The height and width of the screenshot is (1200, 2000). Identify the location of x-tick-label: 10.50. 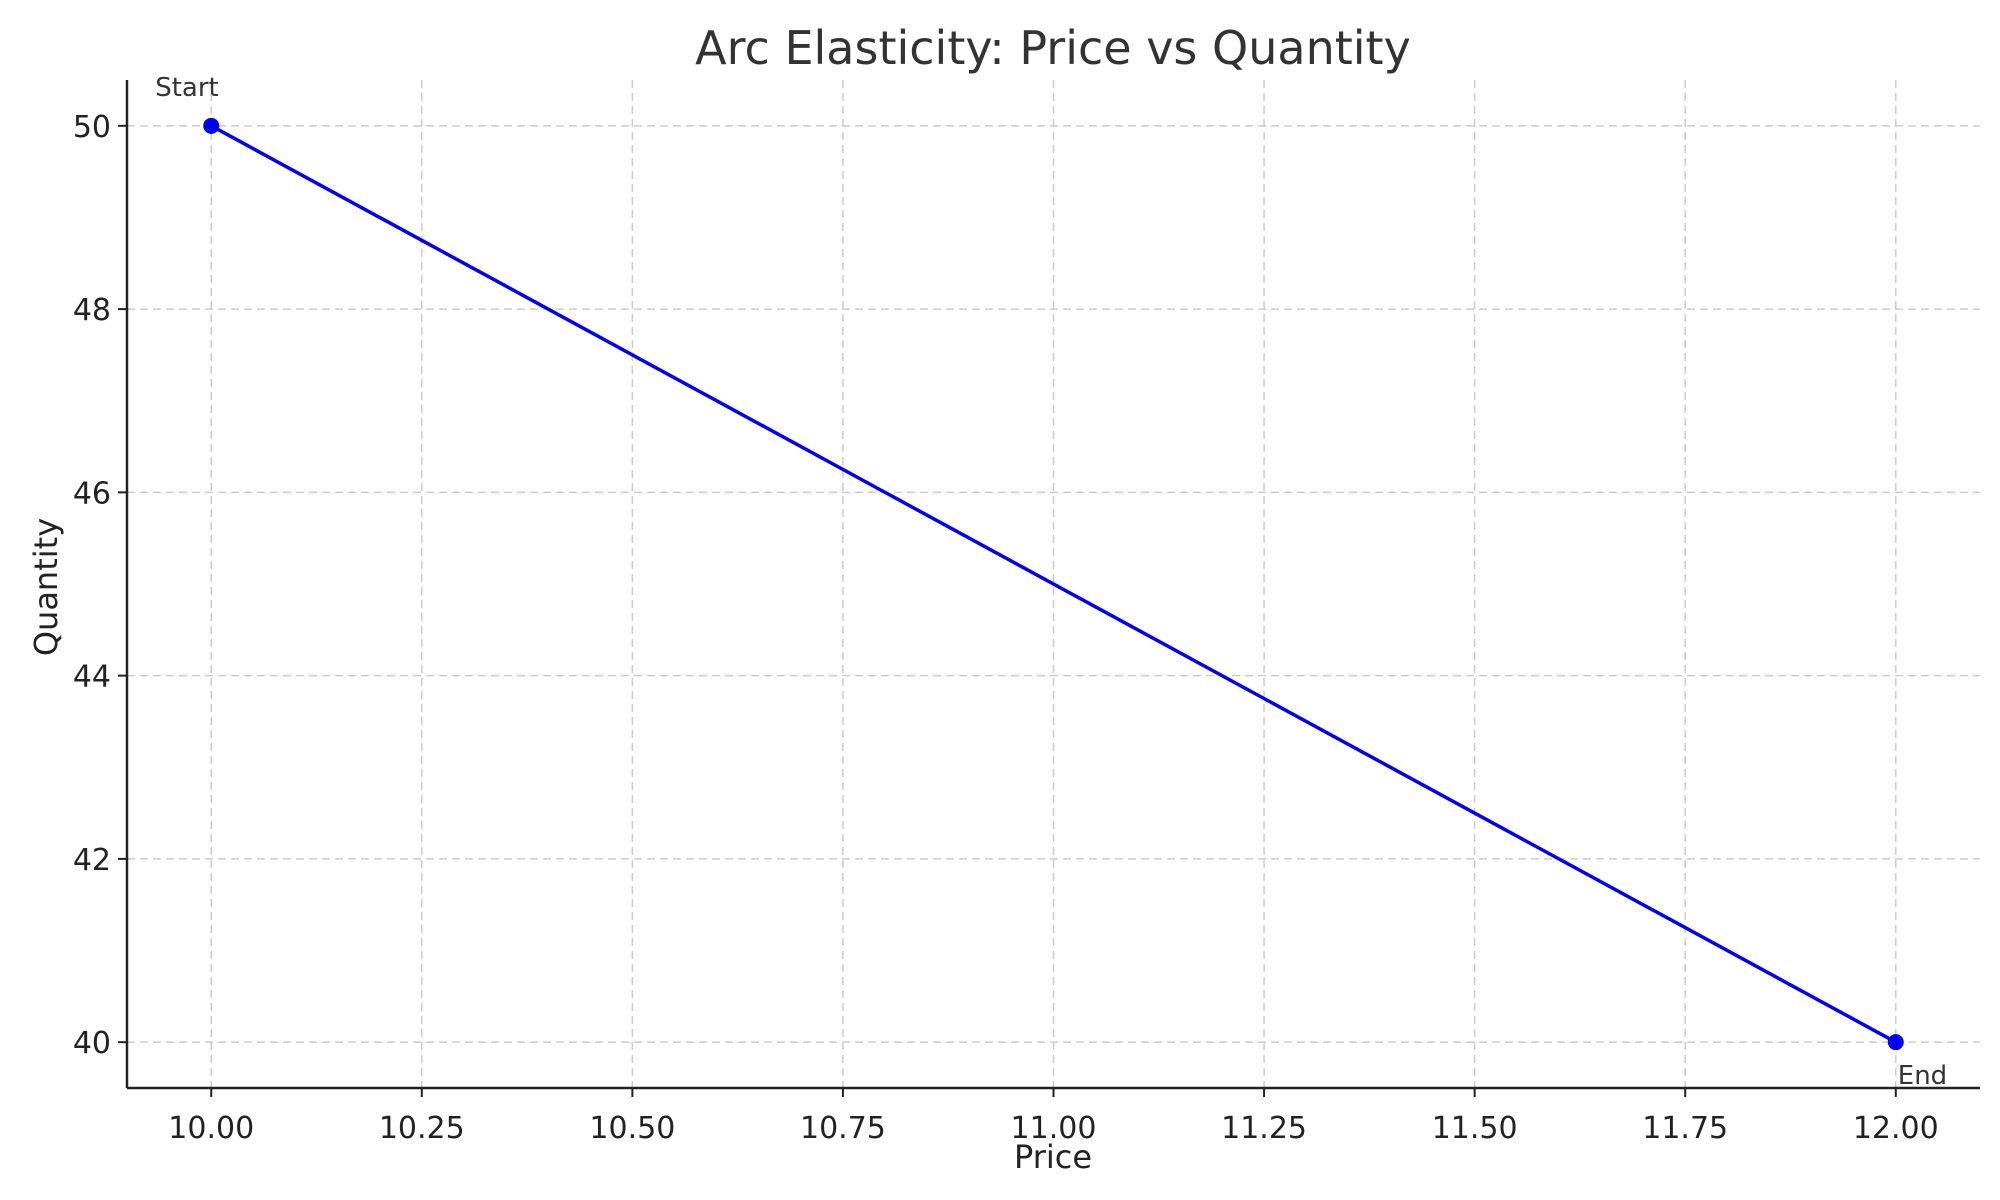
(632, 1128).